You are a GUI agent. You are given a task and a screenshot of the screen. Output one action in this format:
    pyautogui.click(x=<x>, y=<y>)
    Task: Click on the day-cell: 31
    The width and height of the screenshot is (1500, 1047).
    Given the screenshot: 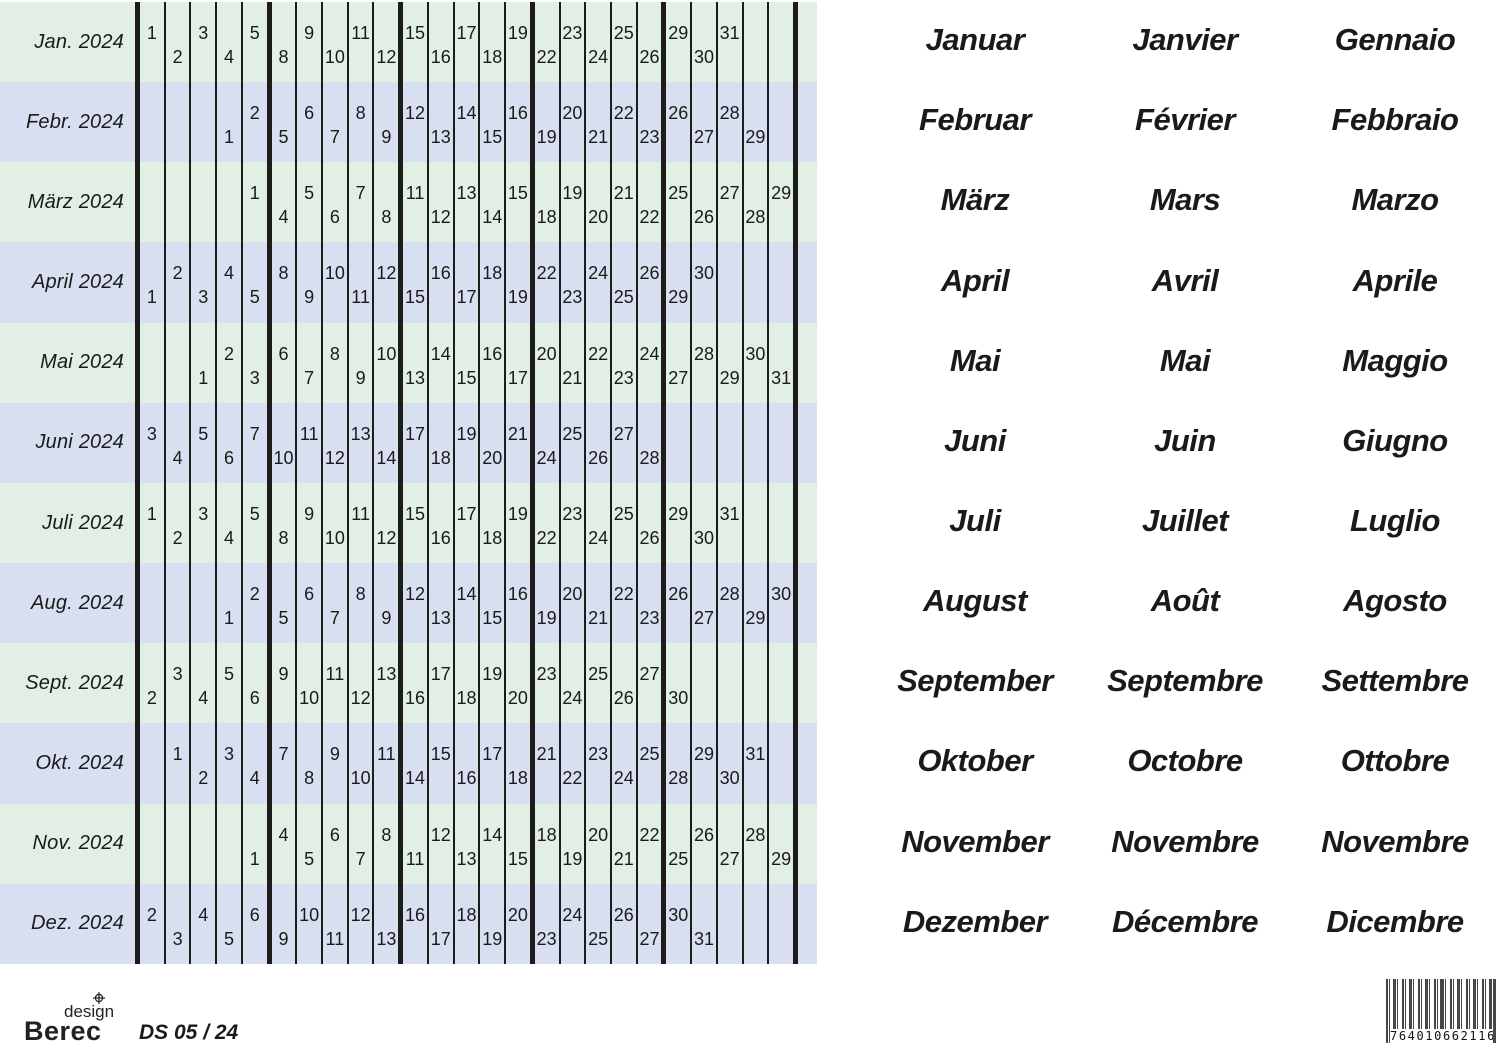 What is the action you would take?
    pyautogui.click(x=731, y=523)
    